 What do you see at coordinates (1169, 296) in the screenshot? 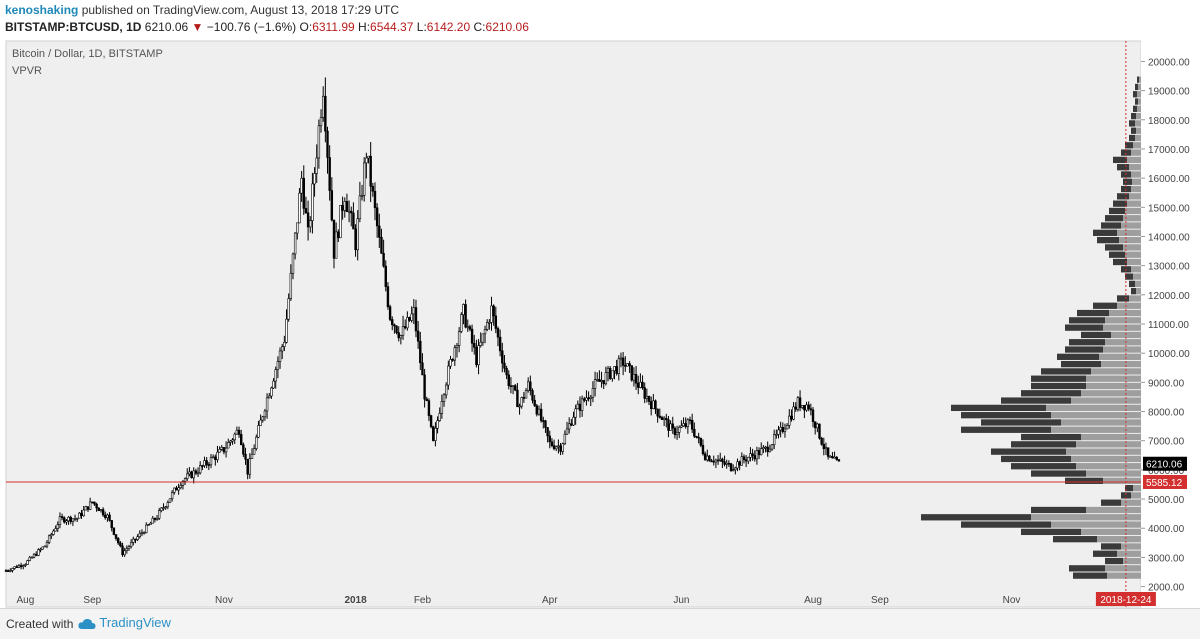
I see `y-tick-label: 12000.00` at bounding box center [1169, 296].